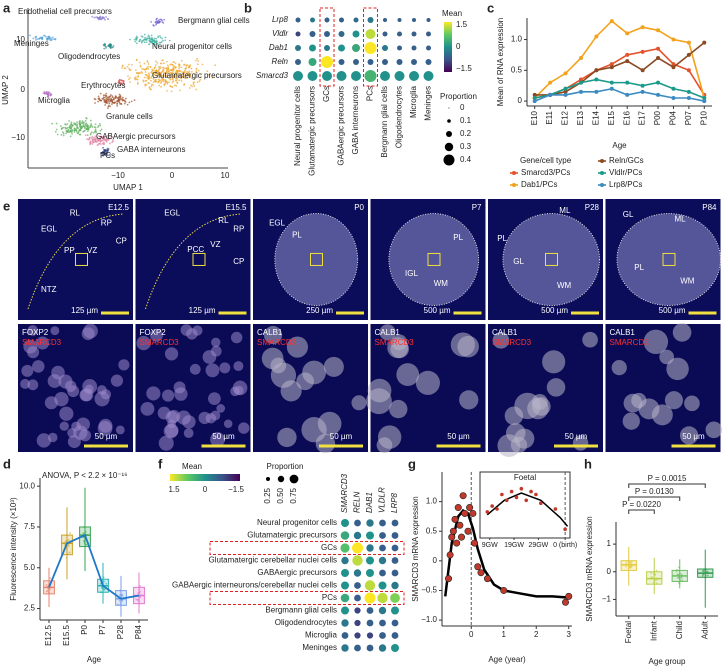 This screenshot has width=723, height=670. Describe the element at coordinates (319, 647) in the screenshot. I see `cell-type-label: Meninges` at that location.